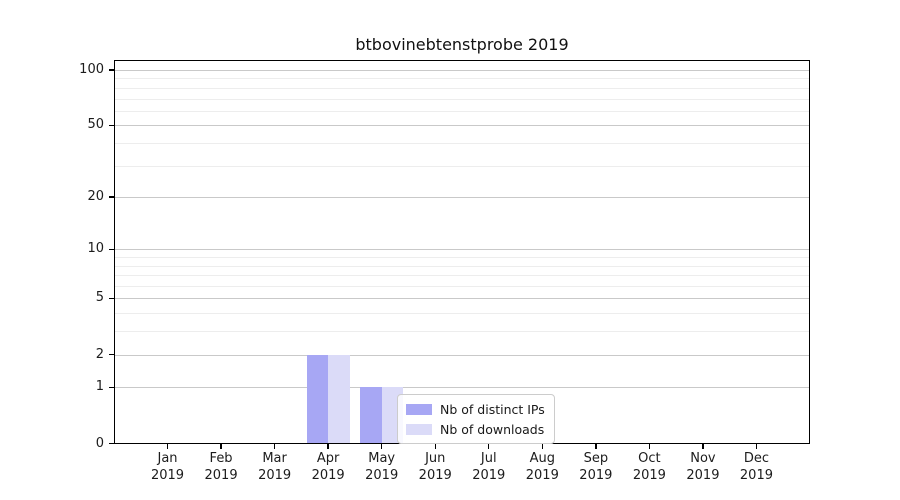 This screenshot has width=900, height=500. What do you see at coordinates (95, 249) in the screenshot?
I see `y-tick-label: 10` at bounding box center [95, 249].